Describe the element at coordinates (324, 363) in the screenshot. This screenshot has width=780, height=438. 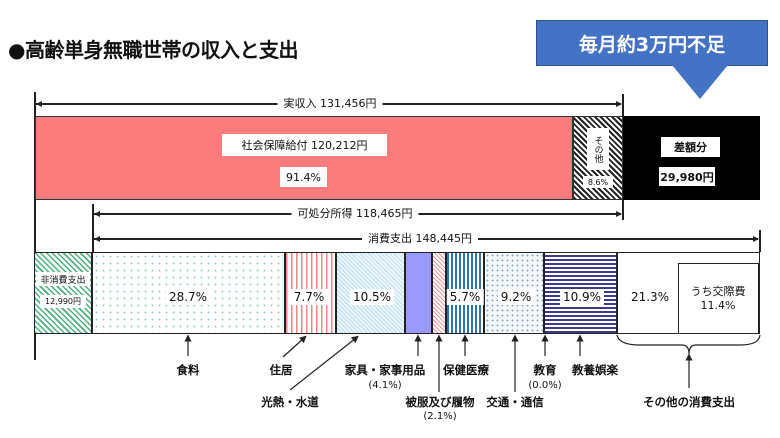
I see `utilities-pointer` at that location.